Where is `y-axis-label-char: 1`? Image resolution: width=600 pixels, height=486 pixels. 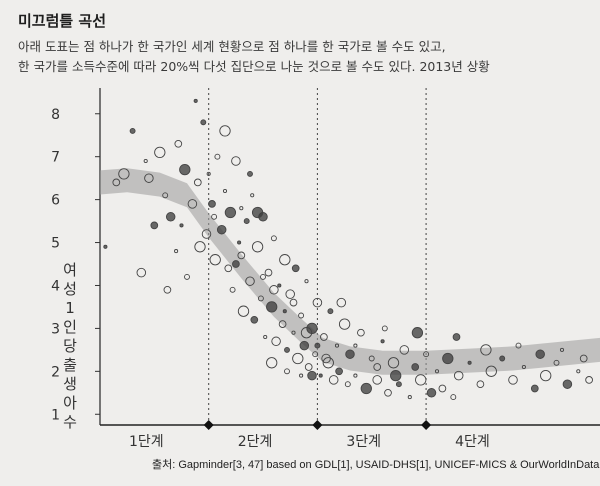
y-axis-label-char: 1 is located at coordinates (70, 308).